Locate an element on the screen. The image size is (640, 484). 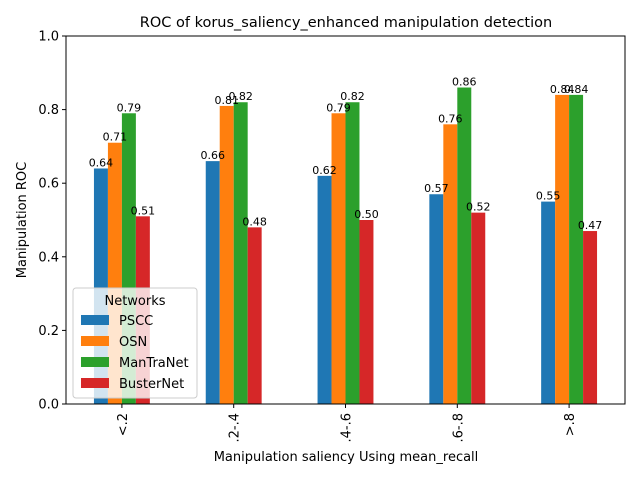
bar-value-label: 0.55 is located at coordinates (548, 196).